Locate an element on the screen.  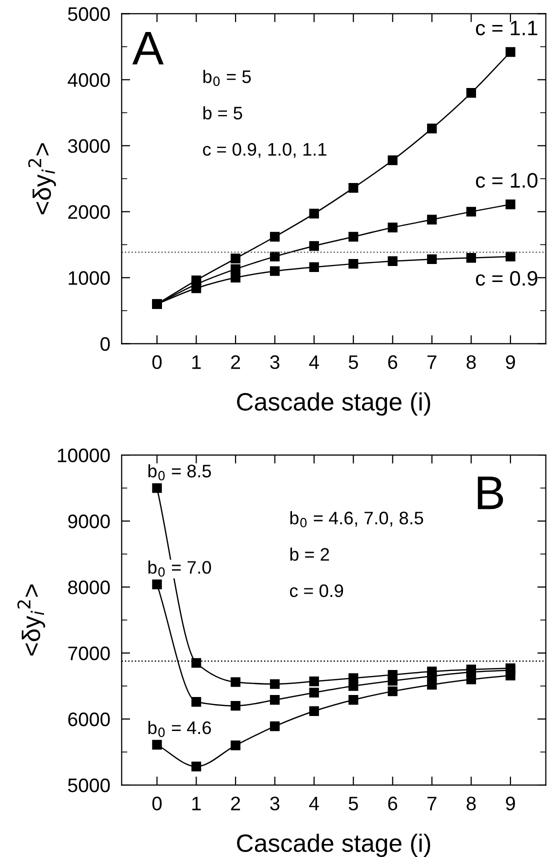
annotation: b = 2 is located at coordinates (309, 554).